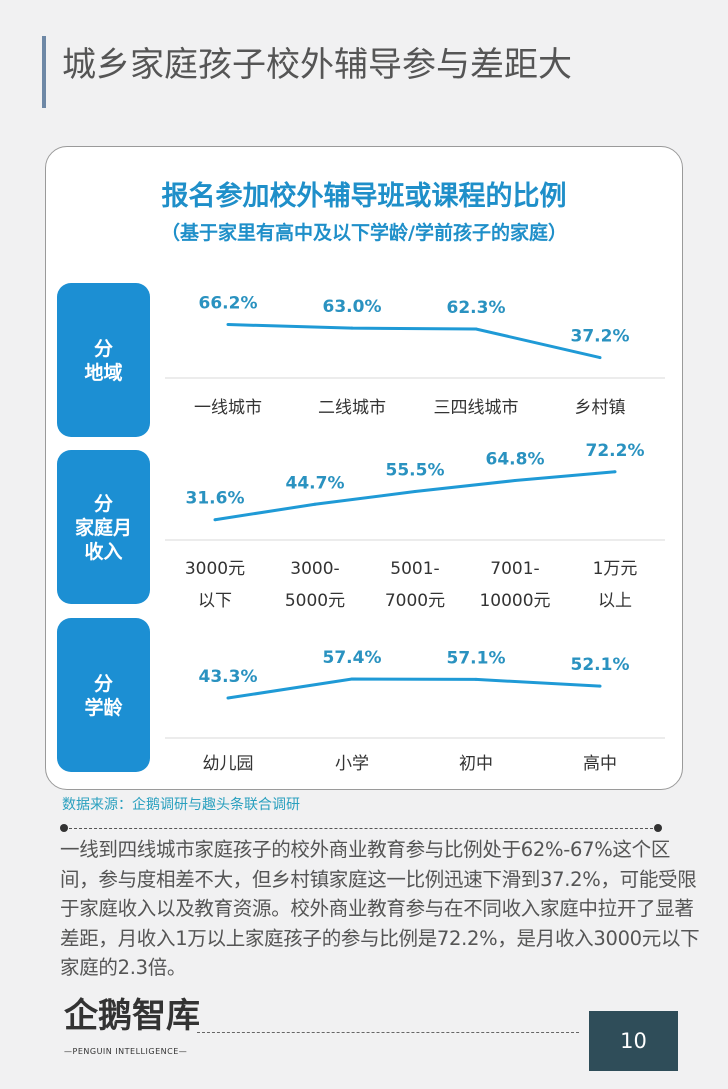 This screenshot has width=728, height=1089. What do you see at coordinates (633, 1041) in the screenshot?
I see `page-number: 10` at bounding box center [633, 1041].